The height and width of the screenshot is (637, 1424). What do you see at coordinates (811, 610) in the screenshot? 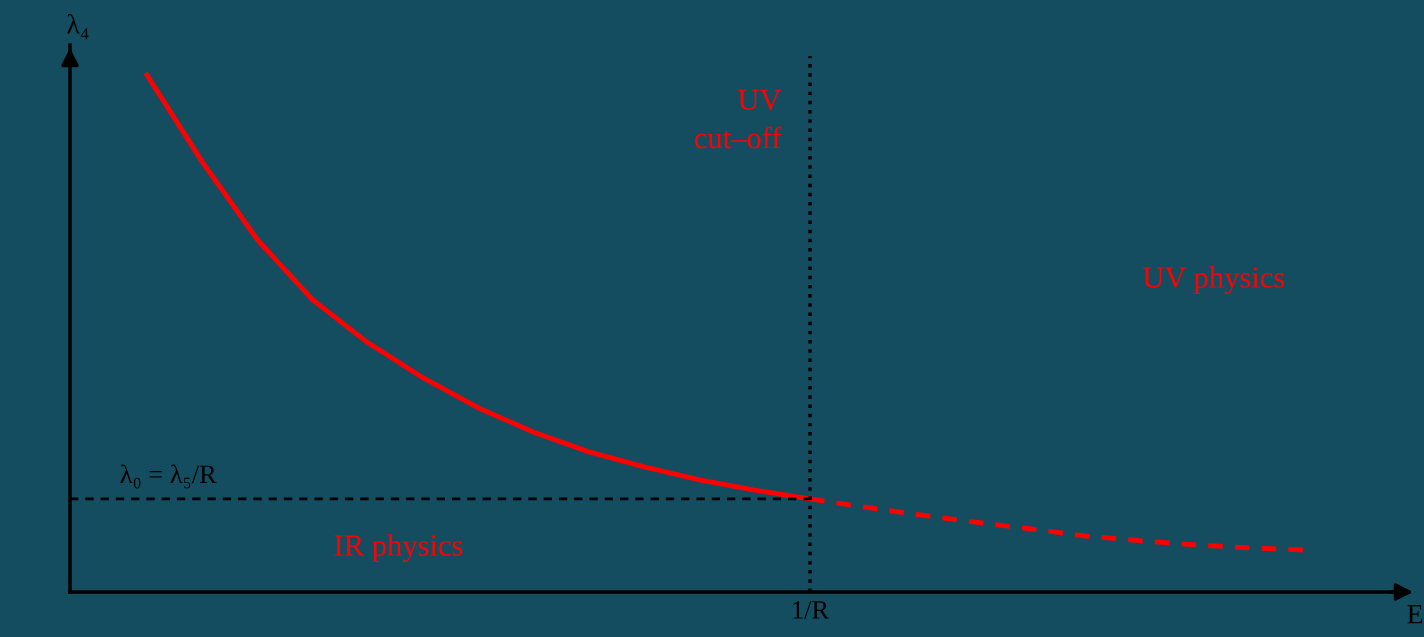
I see `text: 1/R` at bounding box center [811, 610].